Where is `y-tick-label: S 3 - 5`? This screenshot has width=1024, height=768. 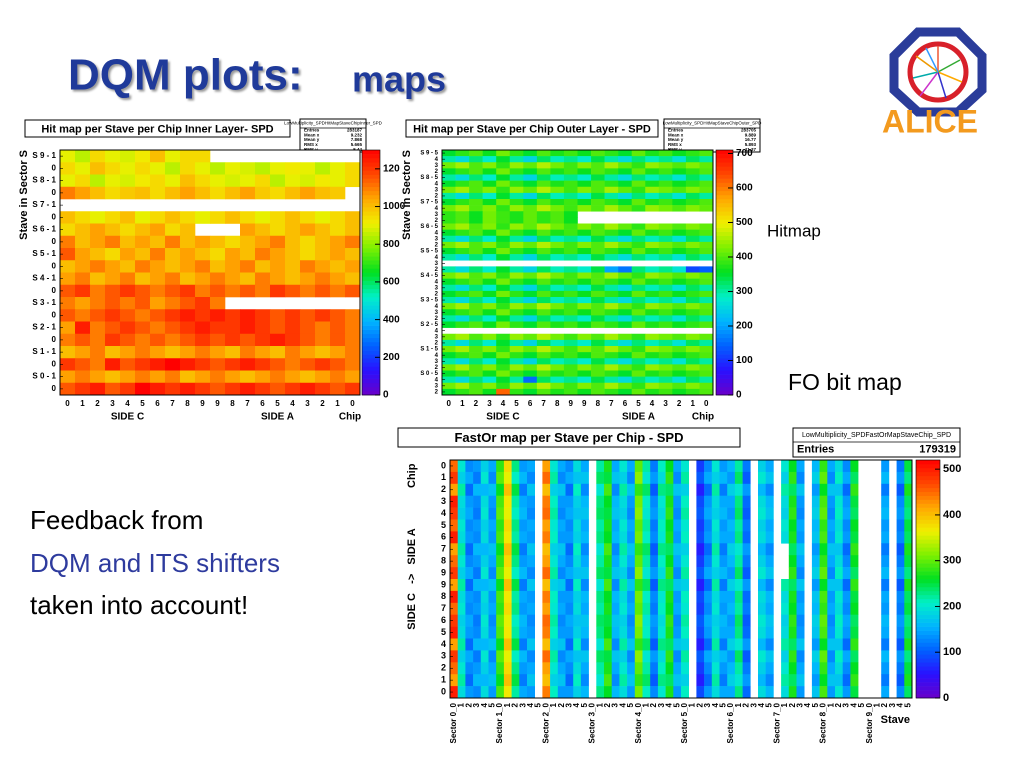 y-tick-label: S 3 - 5 is located at coordinates (429, 301).